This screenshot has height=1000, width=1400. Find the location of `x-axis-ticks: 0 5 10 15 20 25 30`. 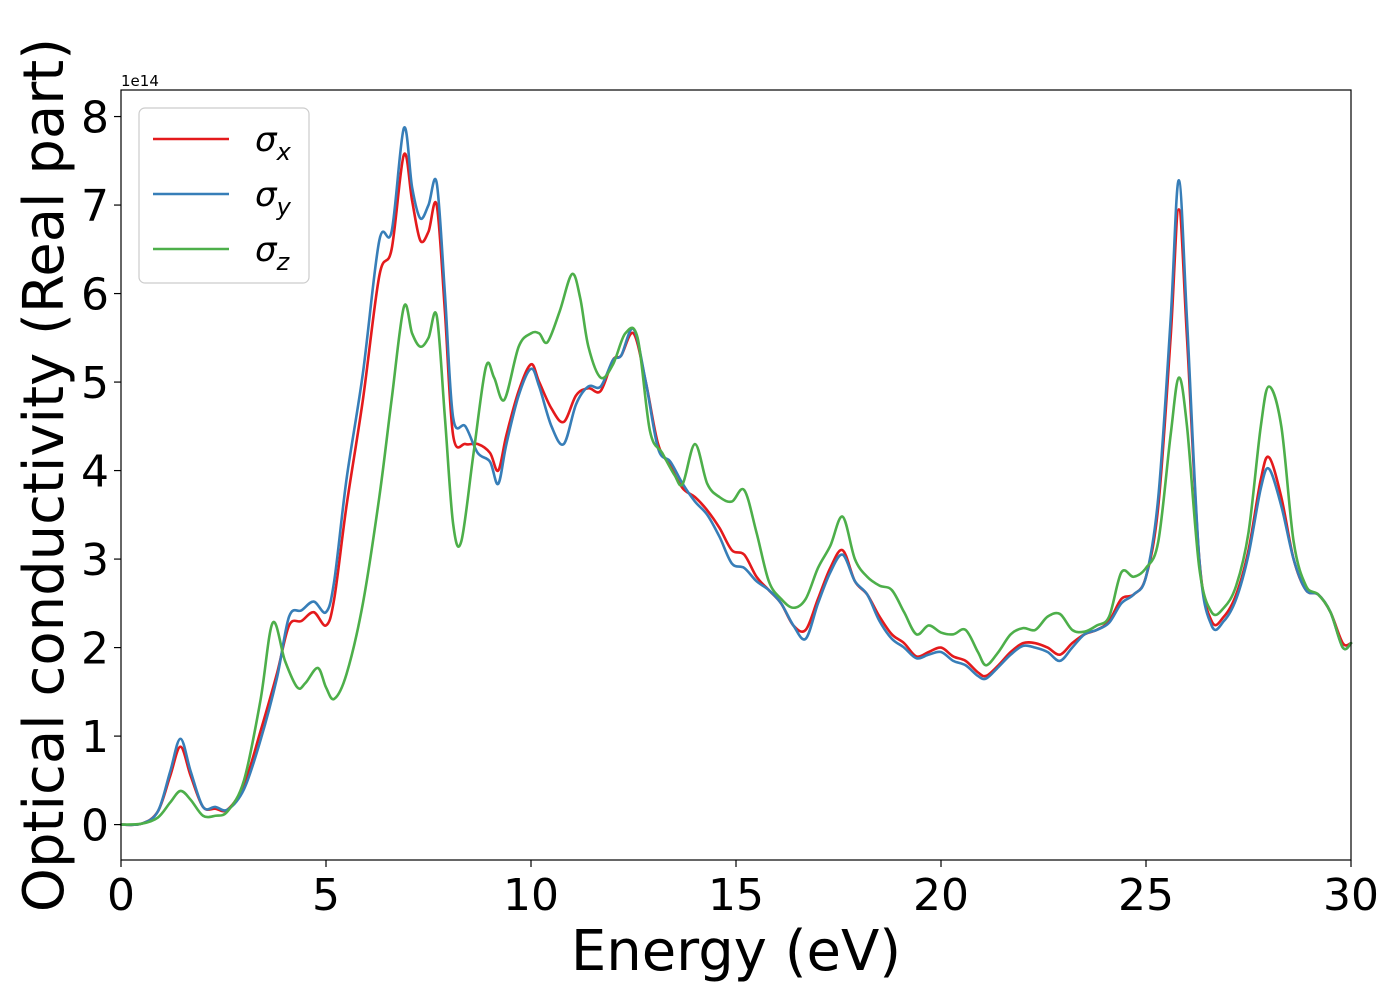

x-axis-ticks: 0 5 10 15 20 25 30 is located at coordinates (743, 890).